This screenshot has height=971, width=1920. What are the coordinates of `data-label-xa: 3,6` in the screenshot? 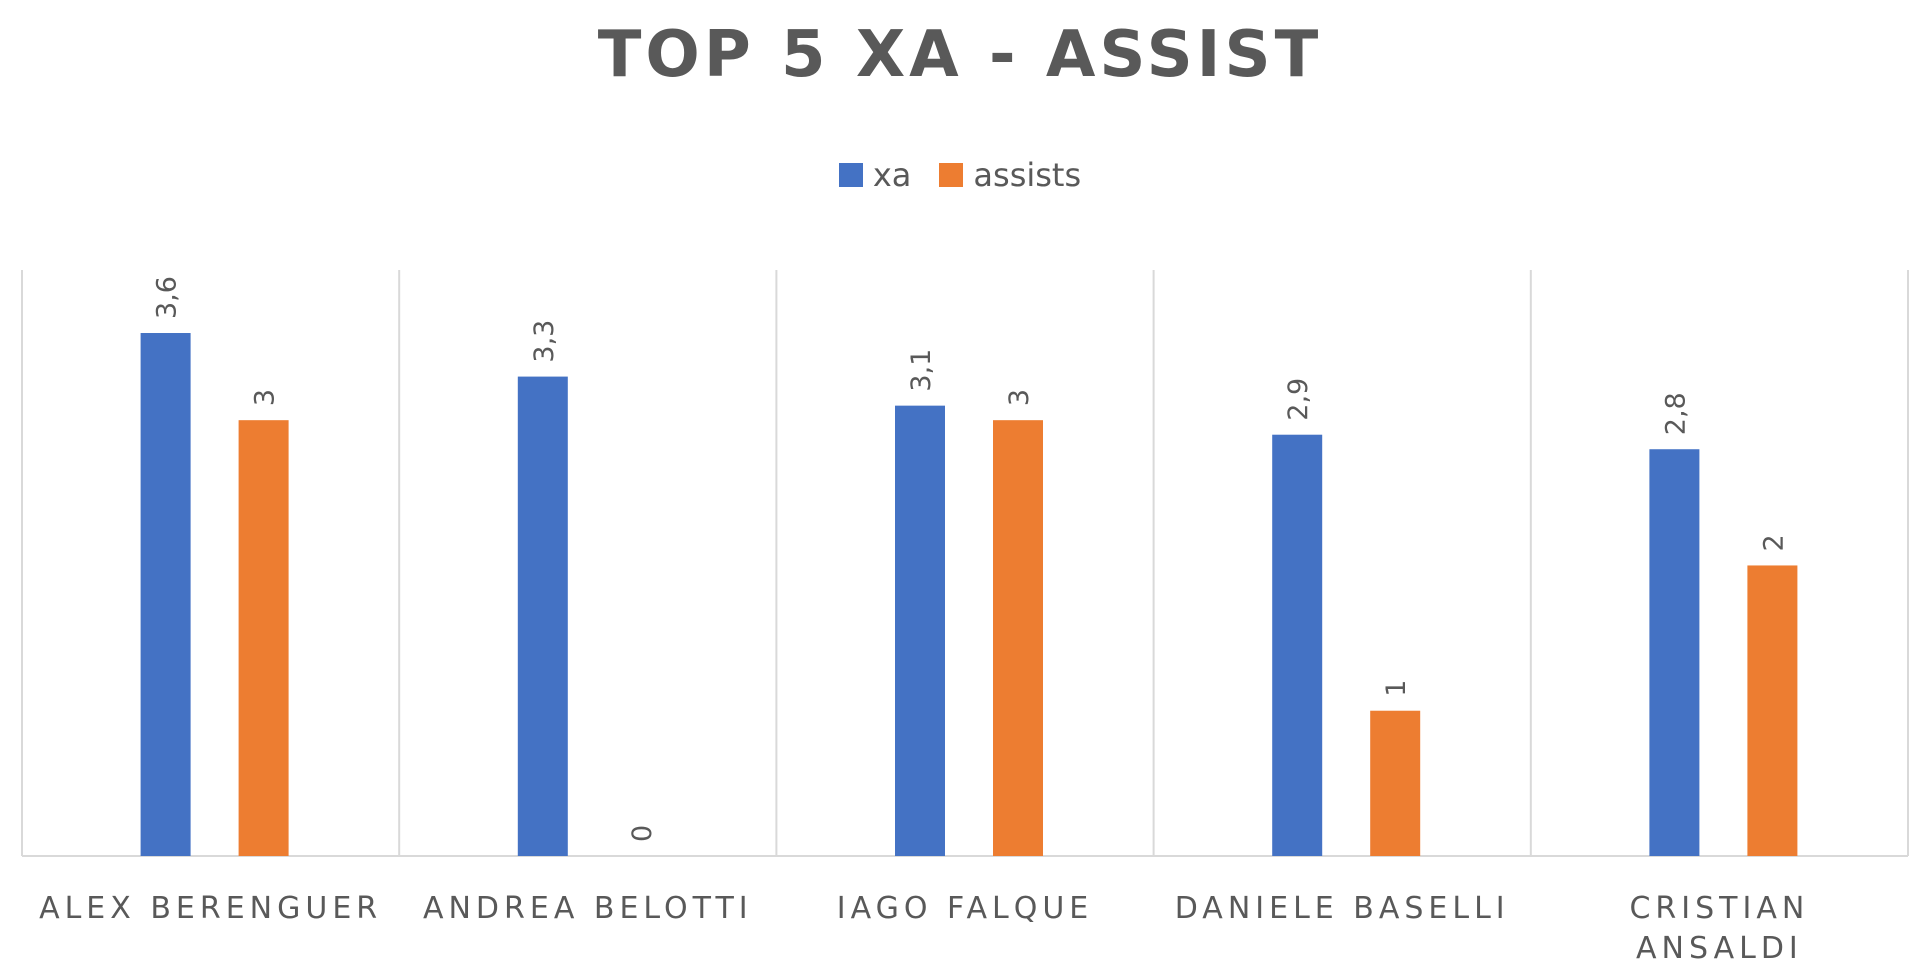 It's located at (167, 297).